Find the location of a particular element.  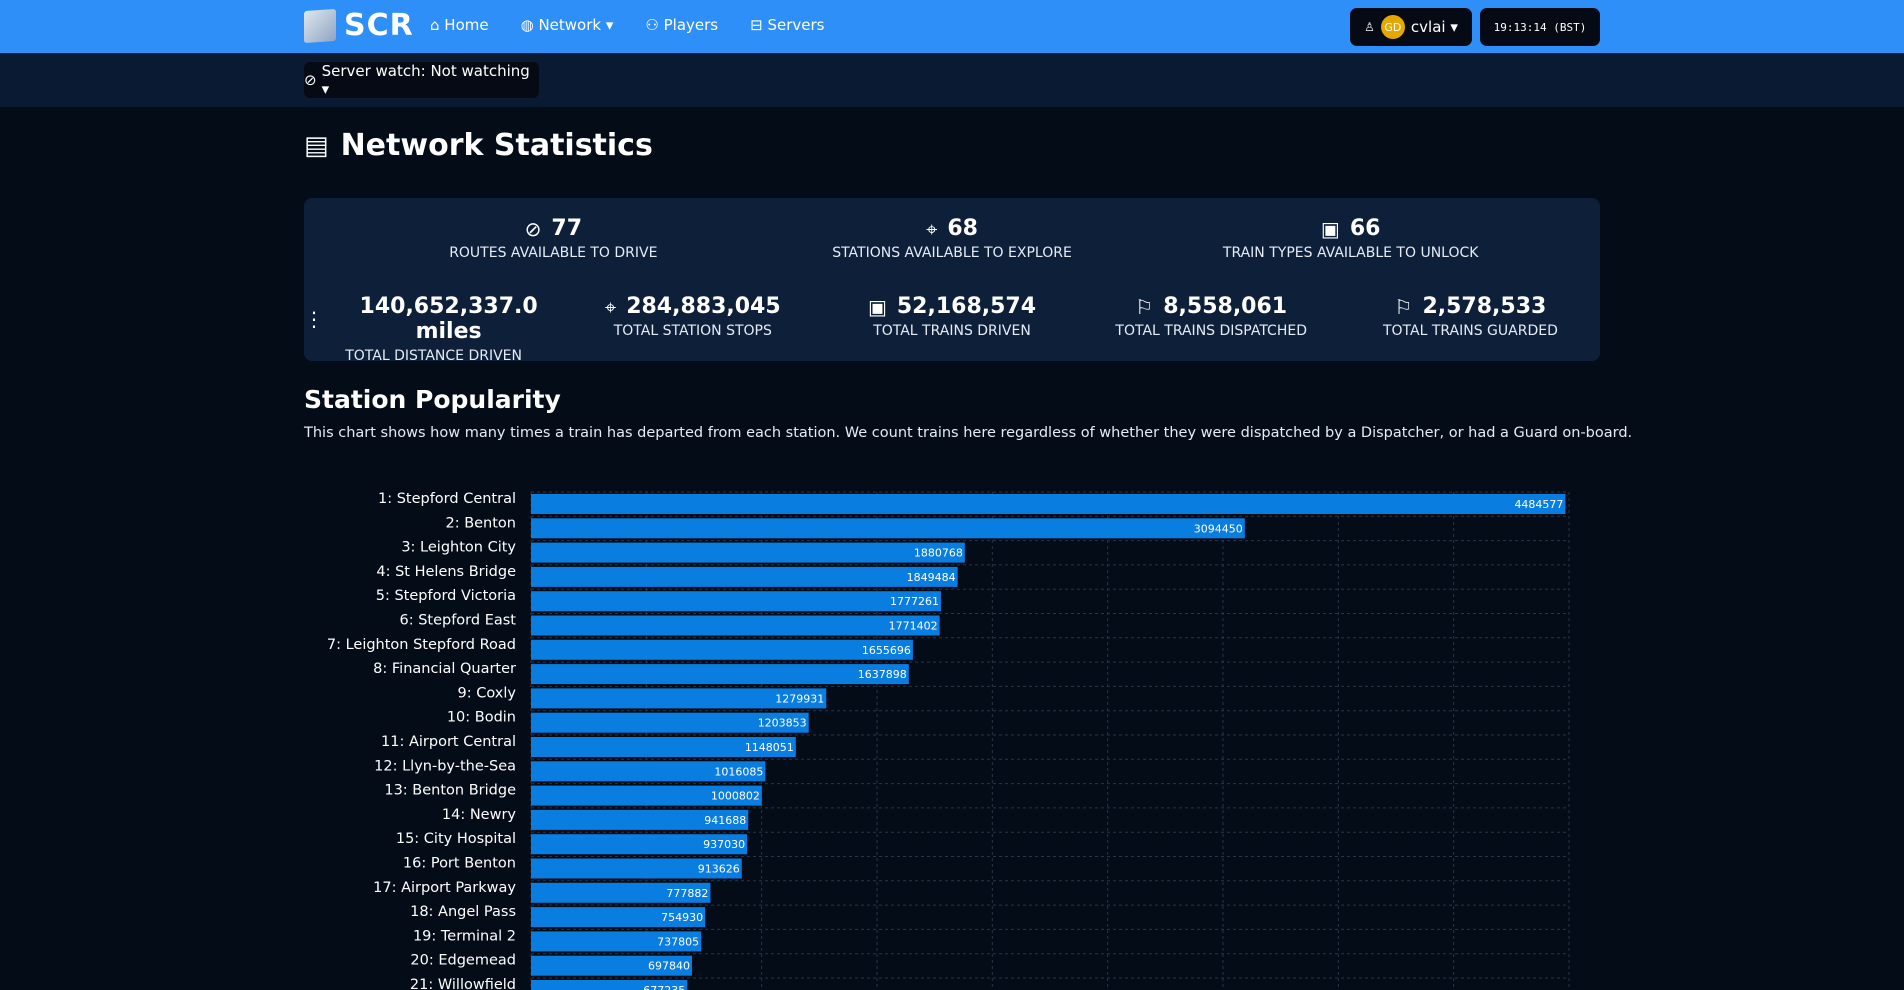

bar-value-label: 737805 is located at coordinates (678, 941).